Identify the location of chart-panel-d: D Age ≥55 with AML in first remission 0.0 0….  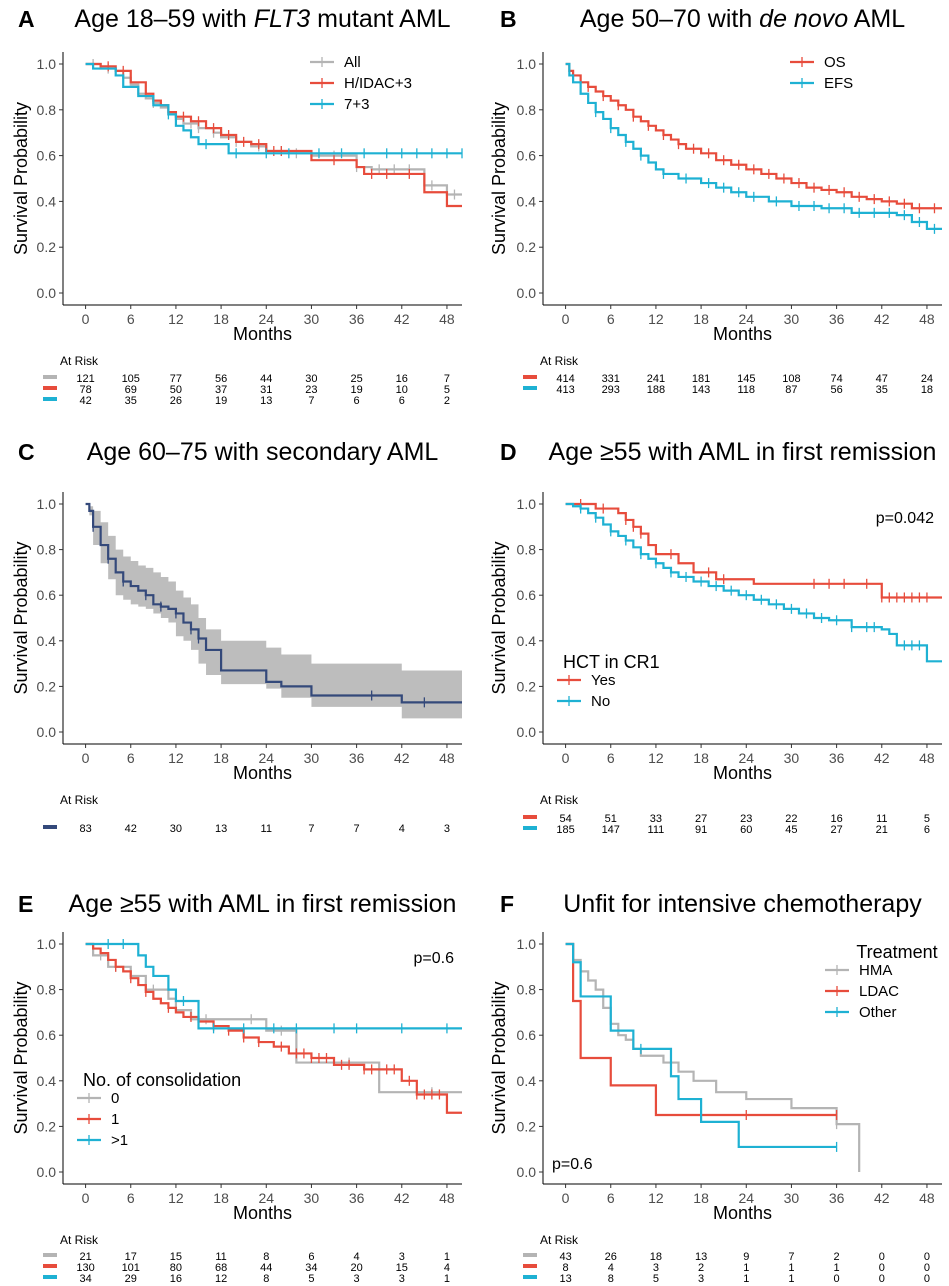
(715, 637).